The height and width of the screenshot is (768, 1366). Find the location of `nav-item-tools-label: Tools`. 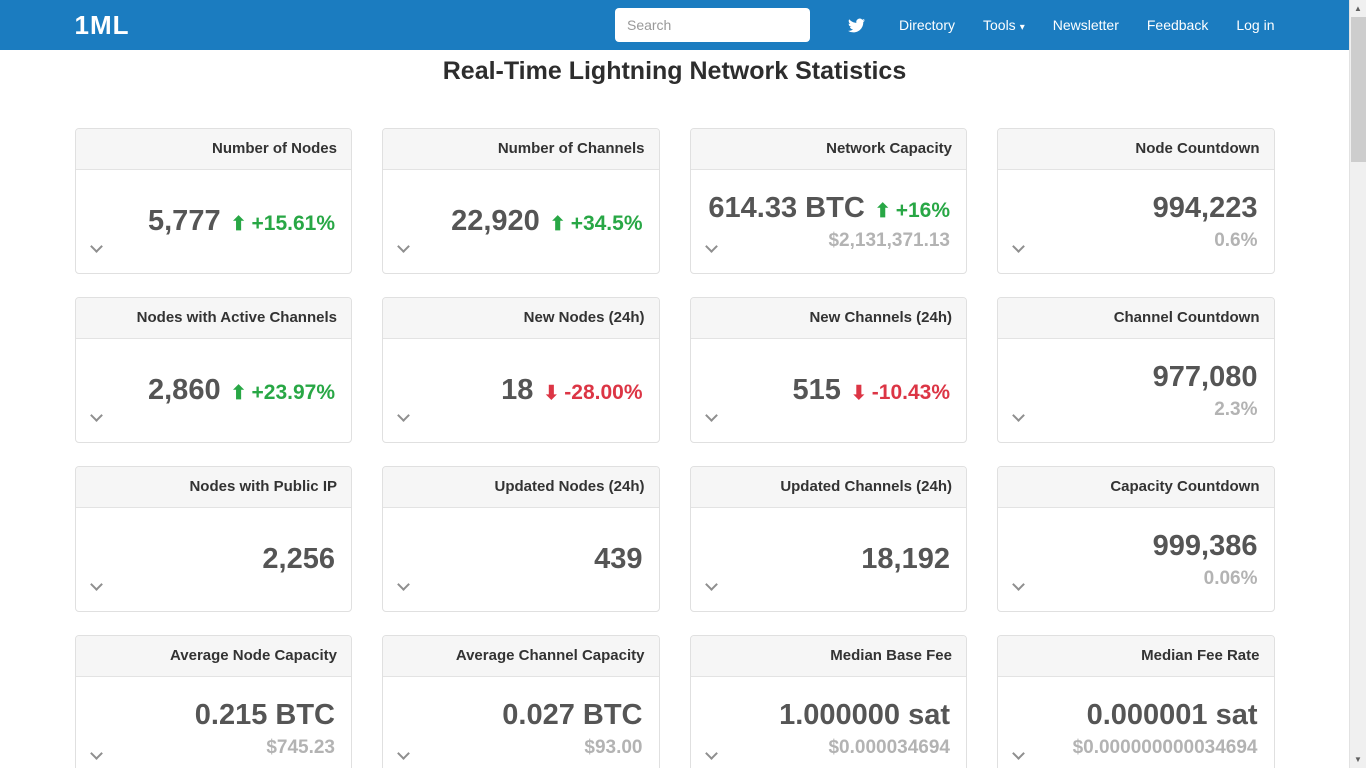

nav-item-tools-label: Tools is located at coordinates (999, 25).